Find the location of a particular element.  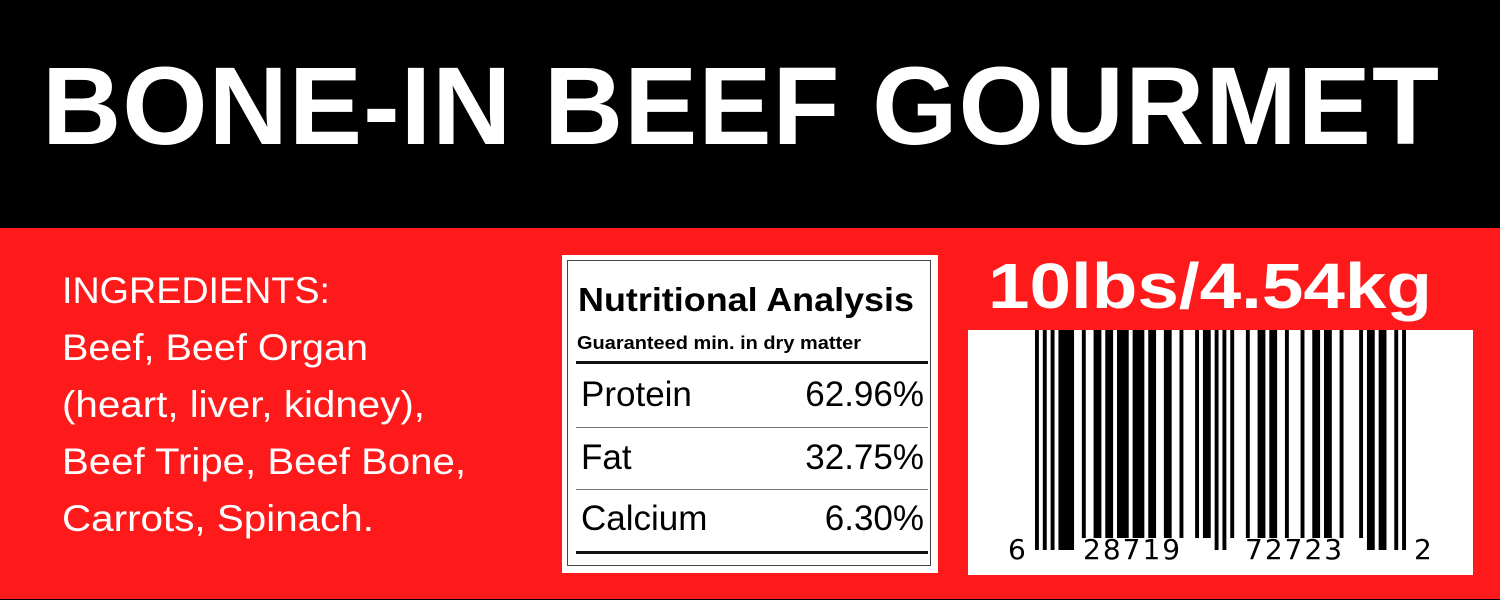

nutrient-row: Calcium 6.30% is located at coordinates (752, 519).